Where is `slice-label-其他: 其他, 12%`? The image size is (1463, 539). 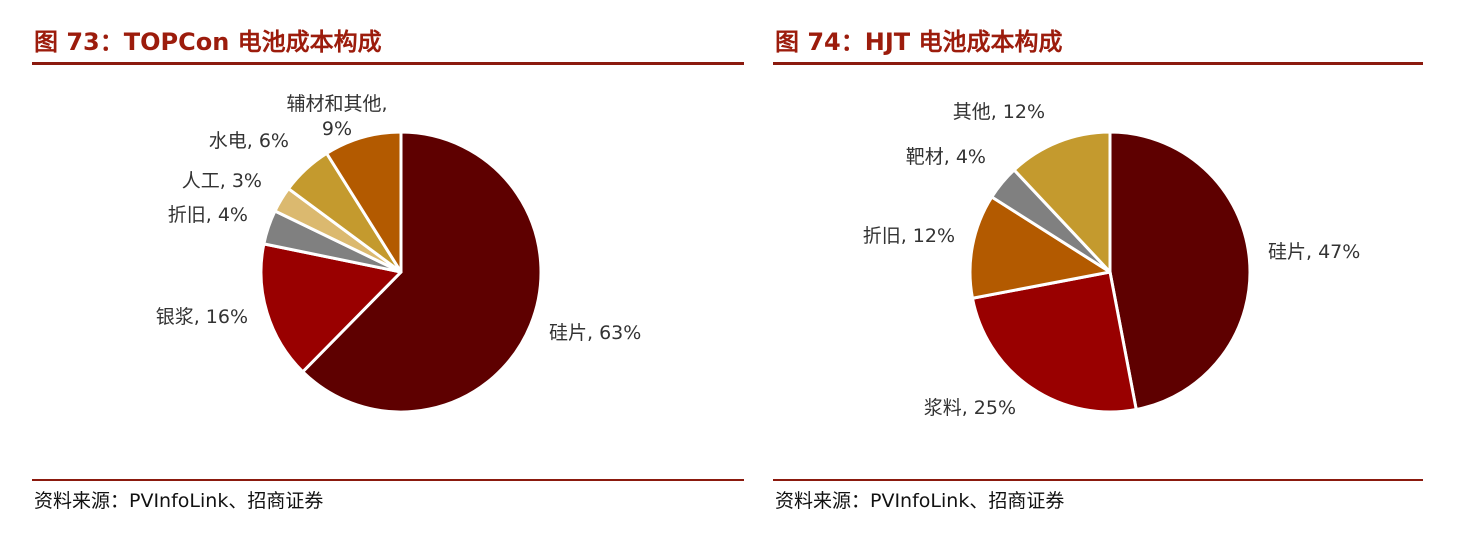 slice-label-其他: 其他, 12% is located at coordinates (999, 112).